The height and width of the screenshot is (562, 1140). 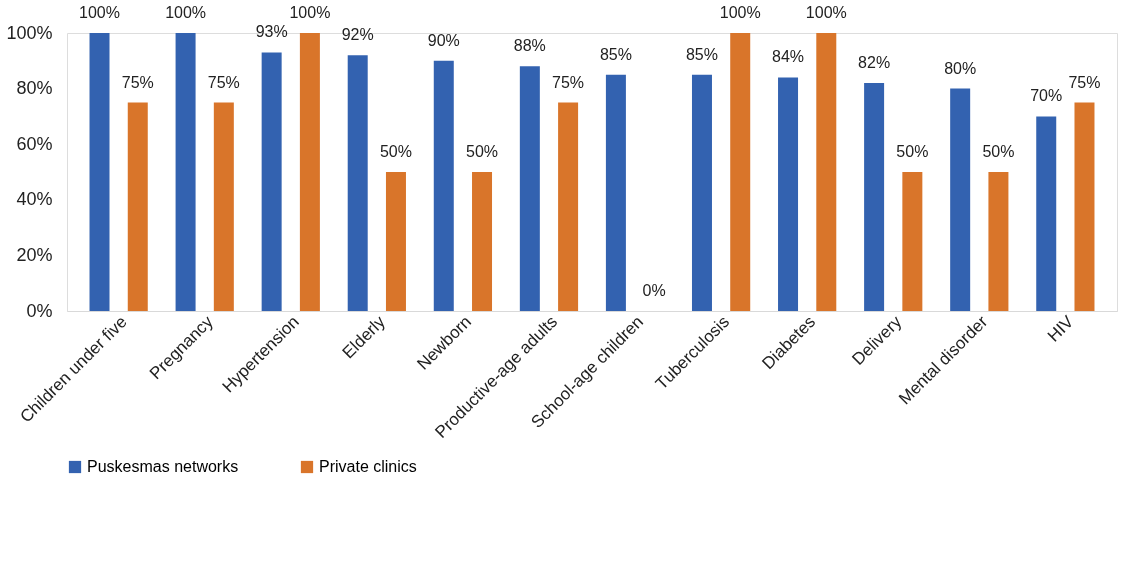 I want to click on data-label: 90%, so click(x=443, y=40).